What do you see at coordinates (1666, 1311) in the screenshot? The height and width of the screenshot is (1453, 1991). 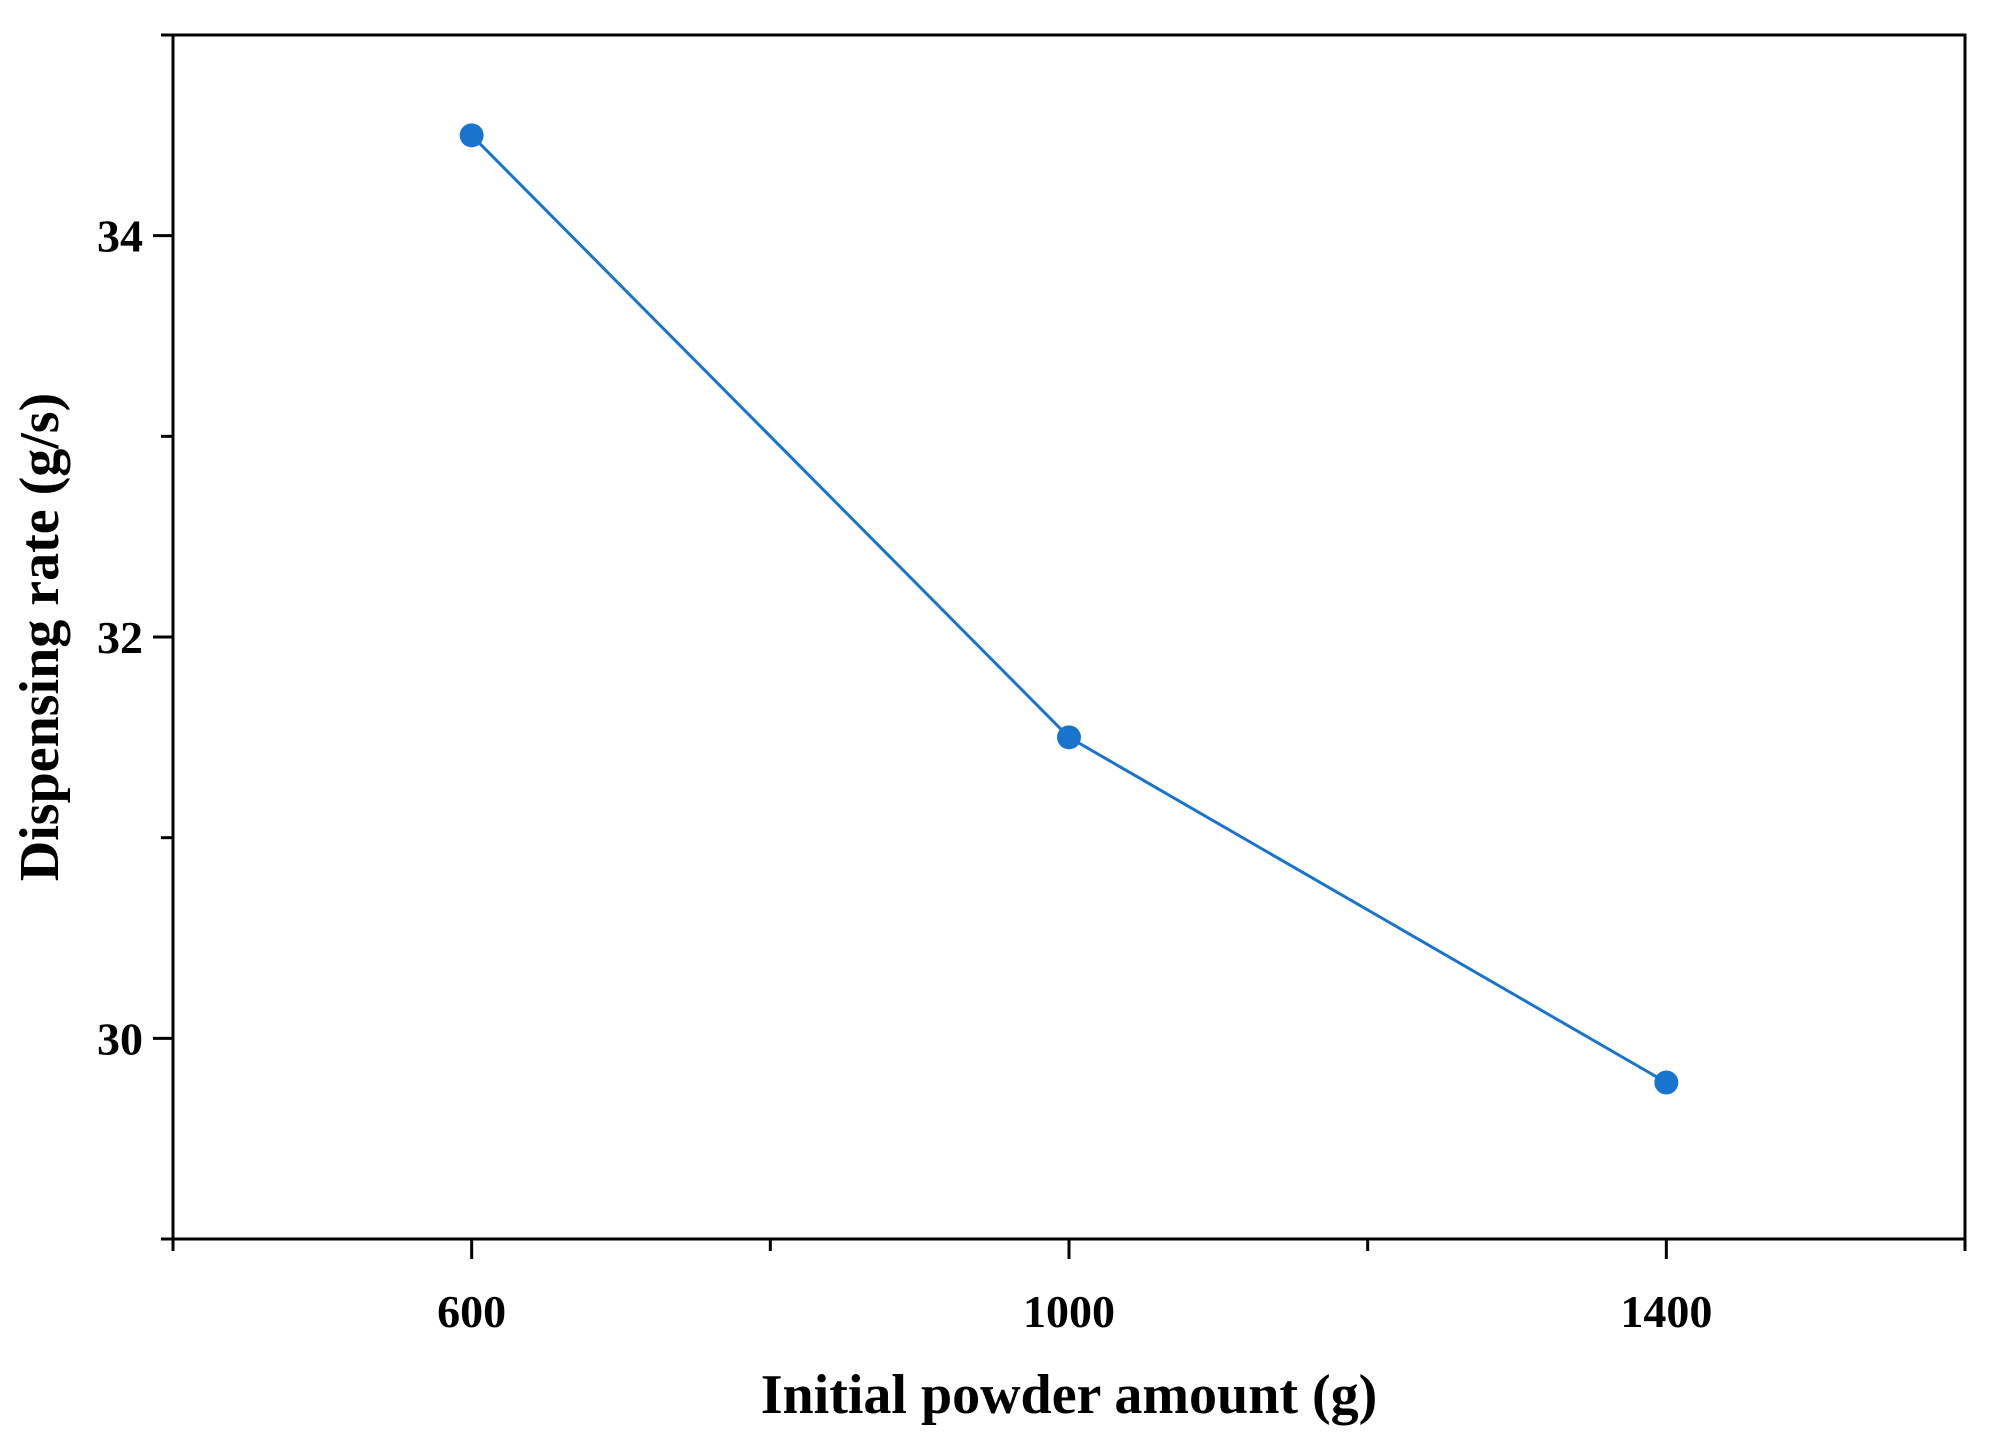 I see `x-tick-label: 1400` at bounding box center [1666, 1311].